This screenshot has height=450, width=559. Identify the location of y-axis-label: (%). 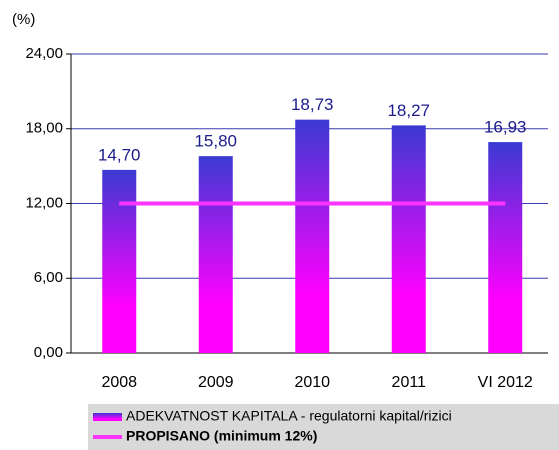
(23, 19).